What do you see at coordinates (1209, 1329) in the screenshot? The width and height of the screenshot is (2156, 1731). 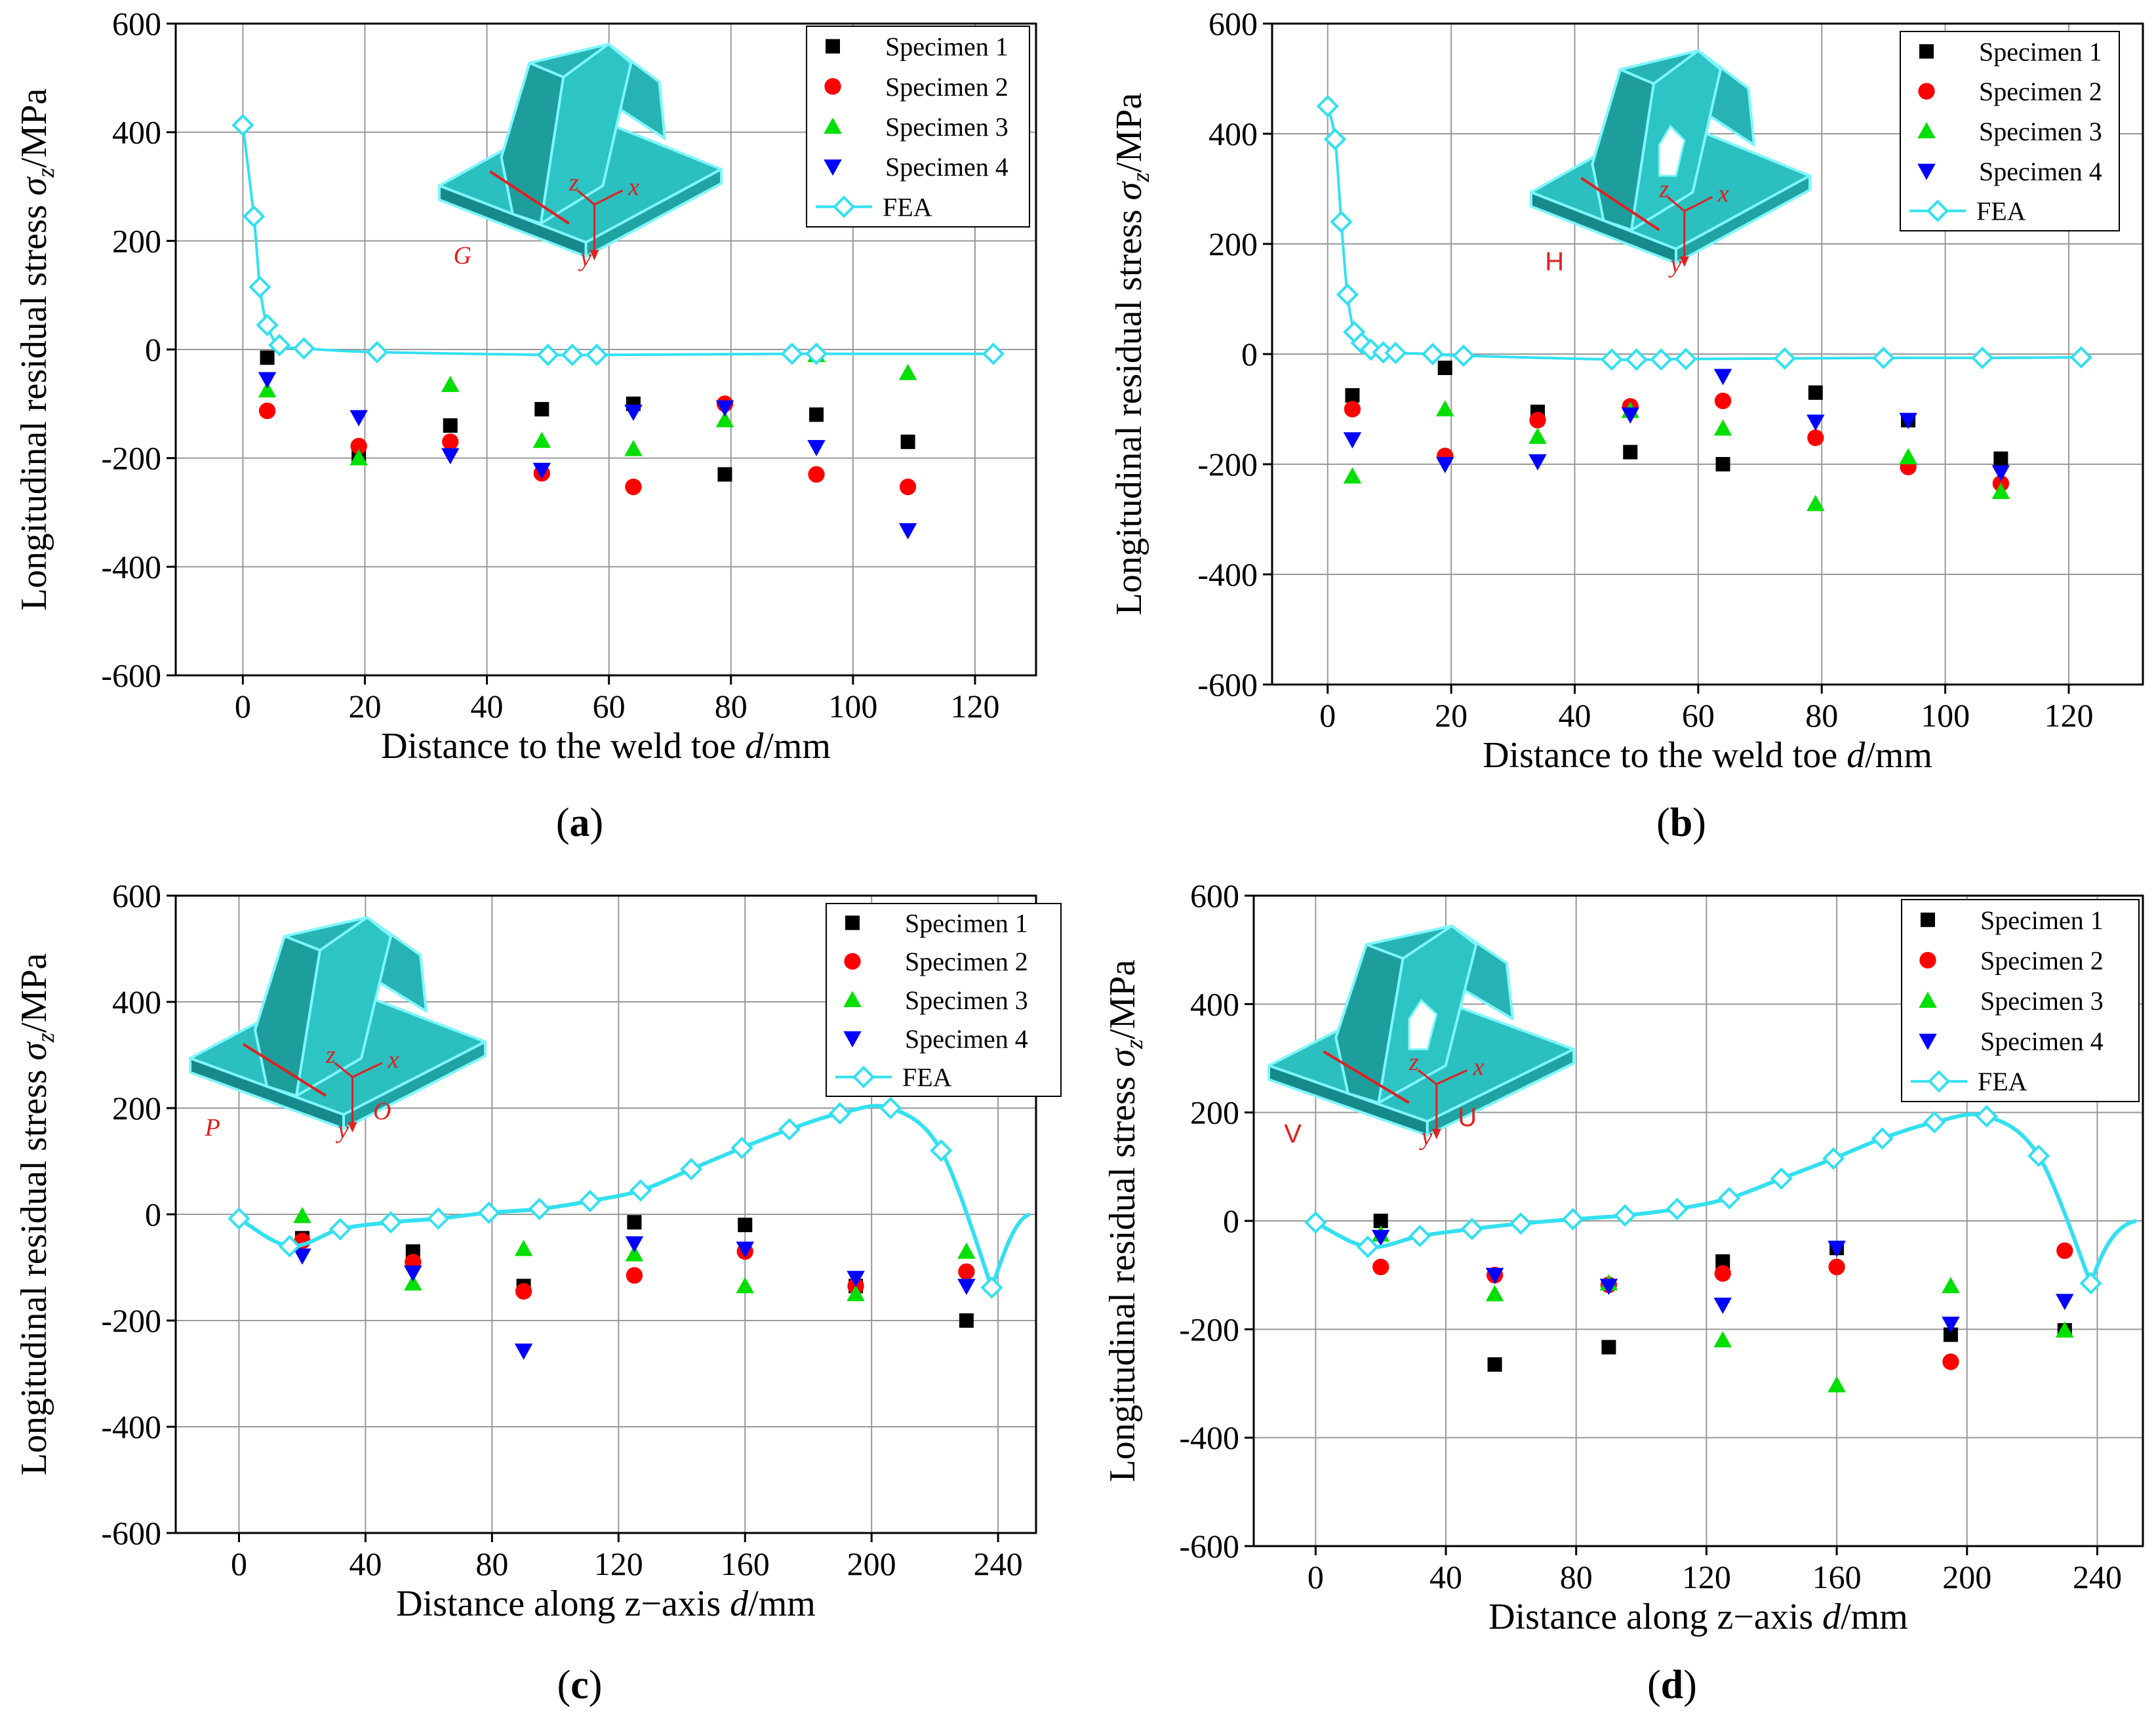 I see `y-tick-label: -200` at bounding box center [1209, 1329].